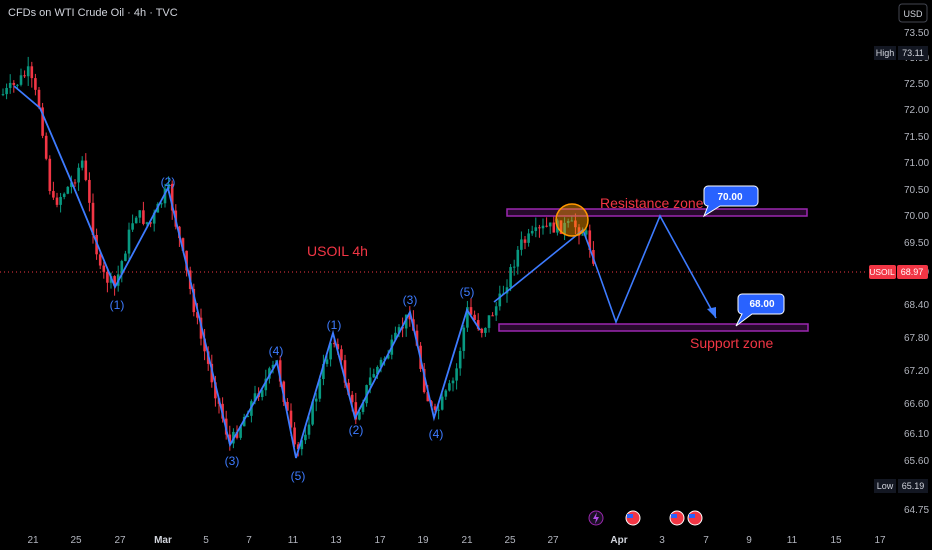  I want to click on callout-support: 68.00, so click(760, 310).